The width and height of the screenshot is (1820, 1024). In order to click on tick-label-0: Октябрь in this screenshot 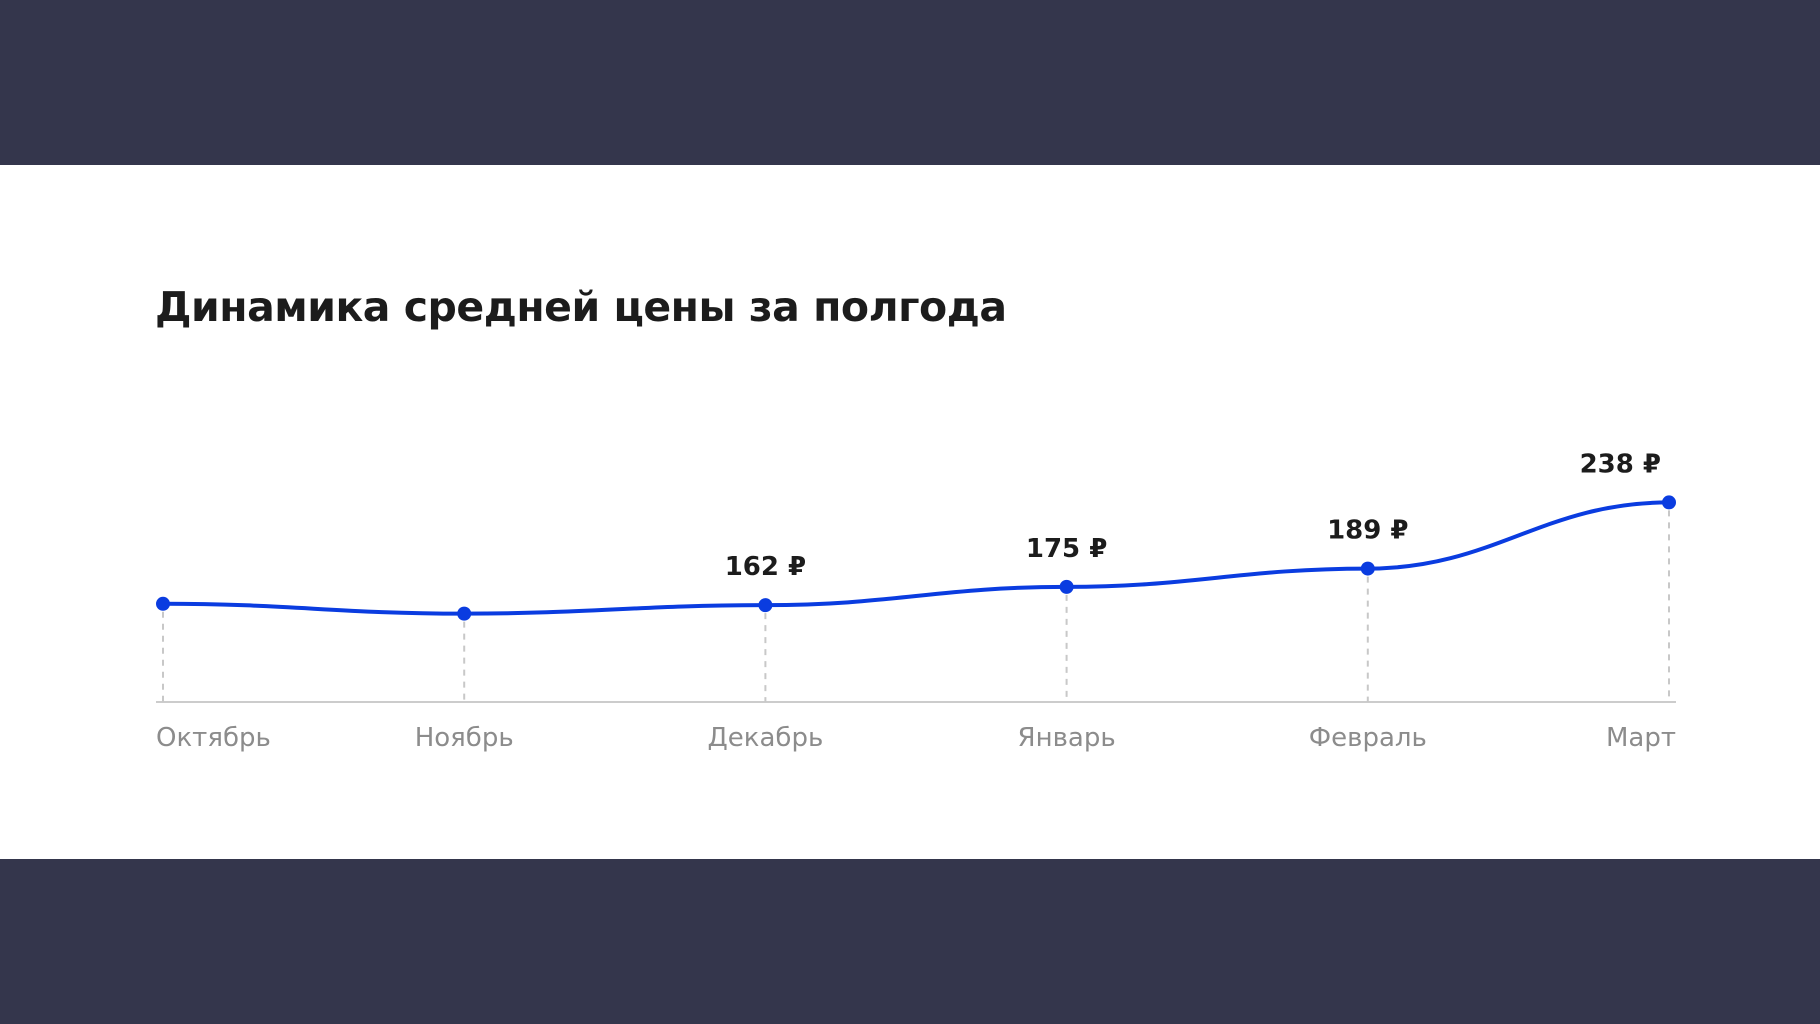, I will do `click(213, 738)`.